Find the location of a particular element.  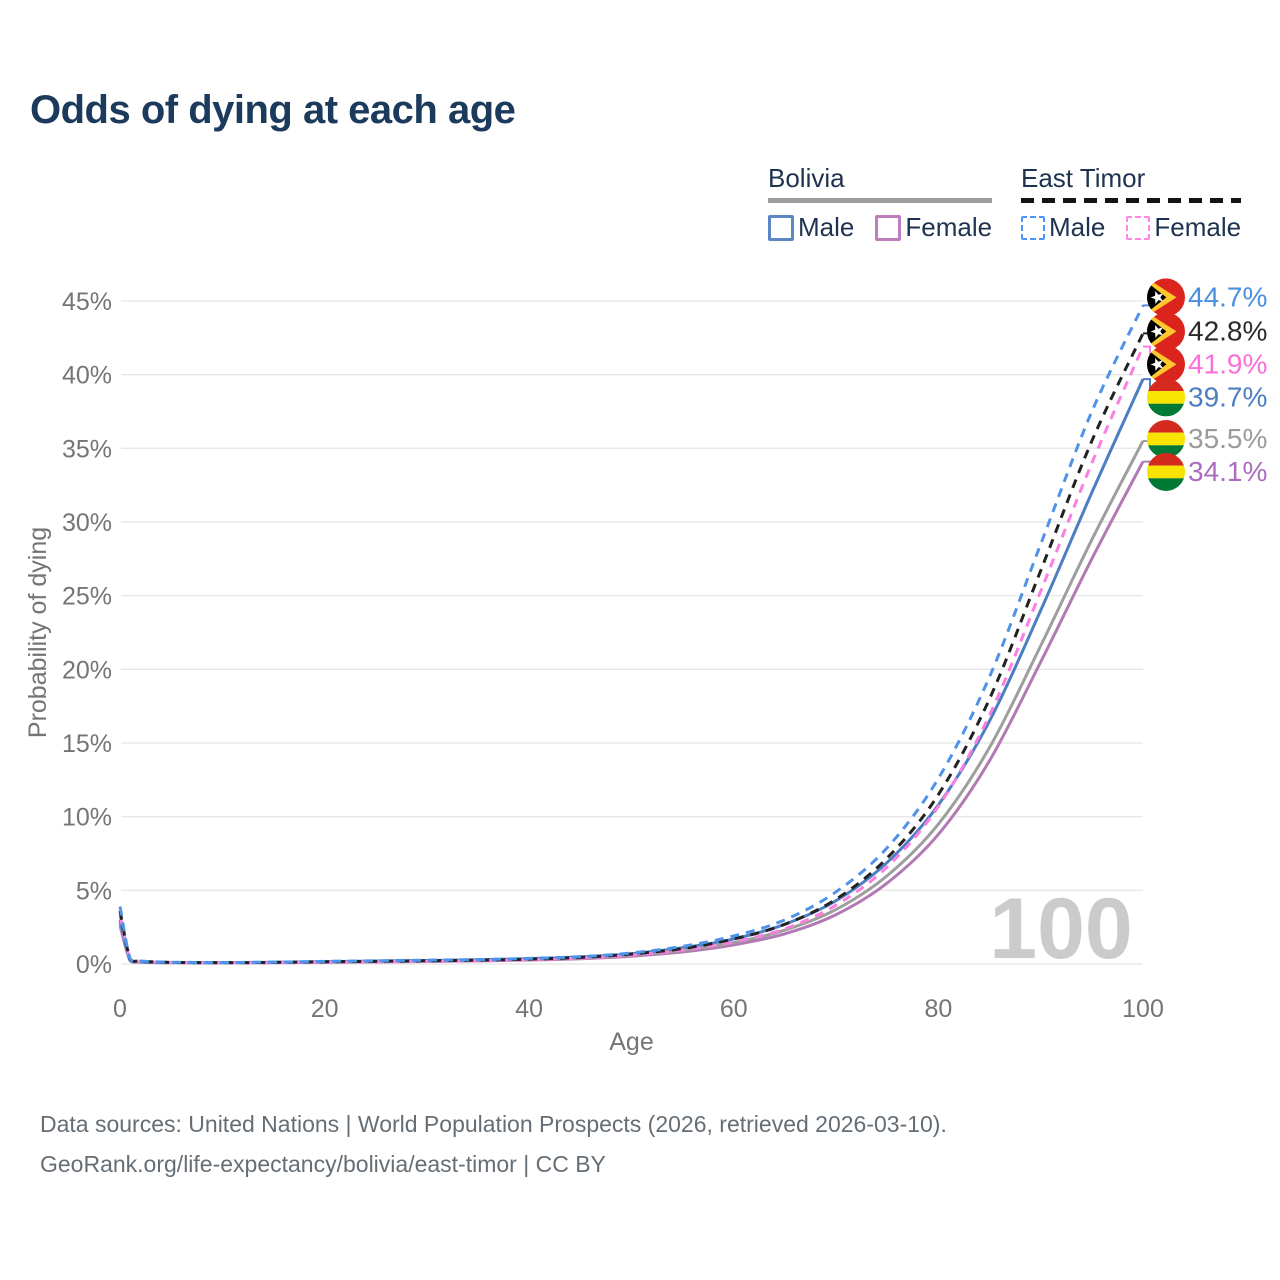

legend-group-bolivia: Bolivia Male Female is located at coordinates (880, 203).